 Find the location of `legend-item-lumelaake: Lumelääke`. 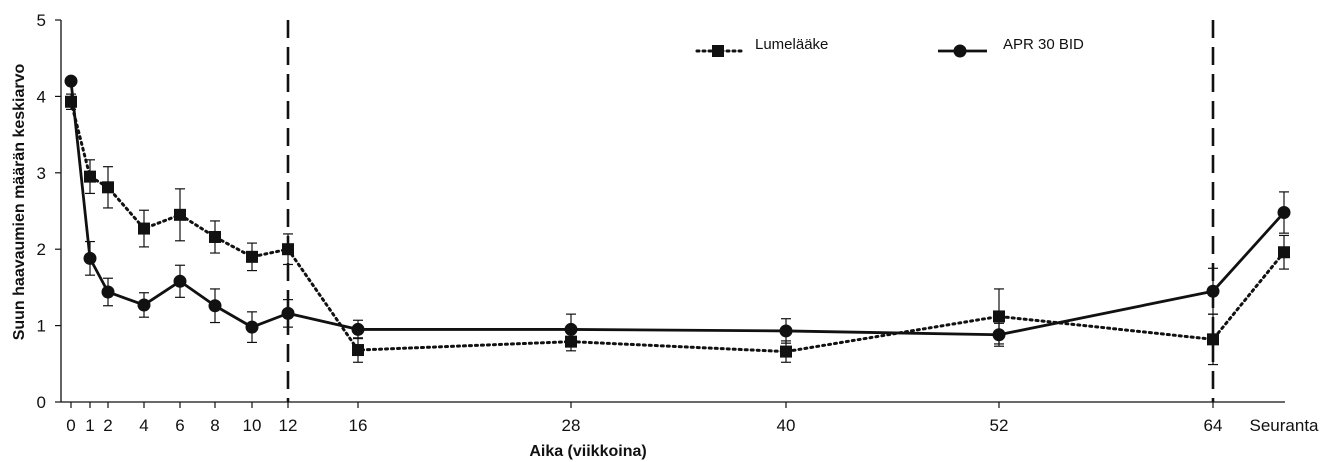

legend-item-lumelaake: Lumelääke is located at coordinates (761, 46).